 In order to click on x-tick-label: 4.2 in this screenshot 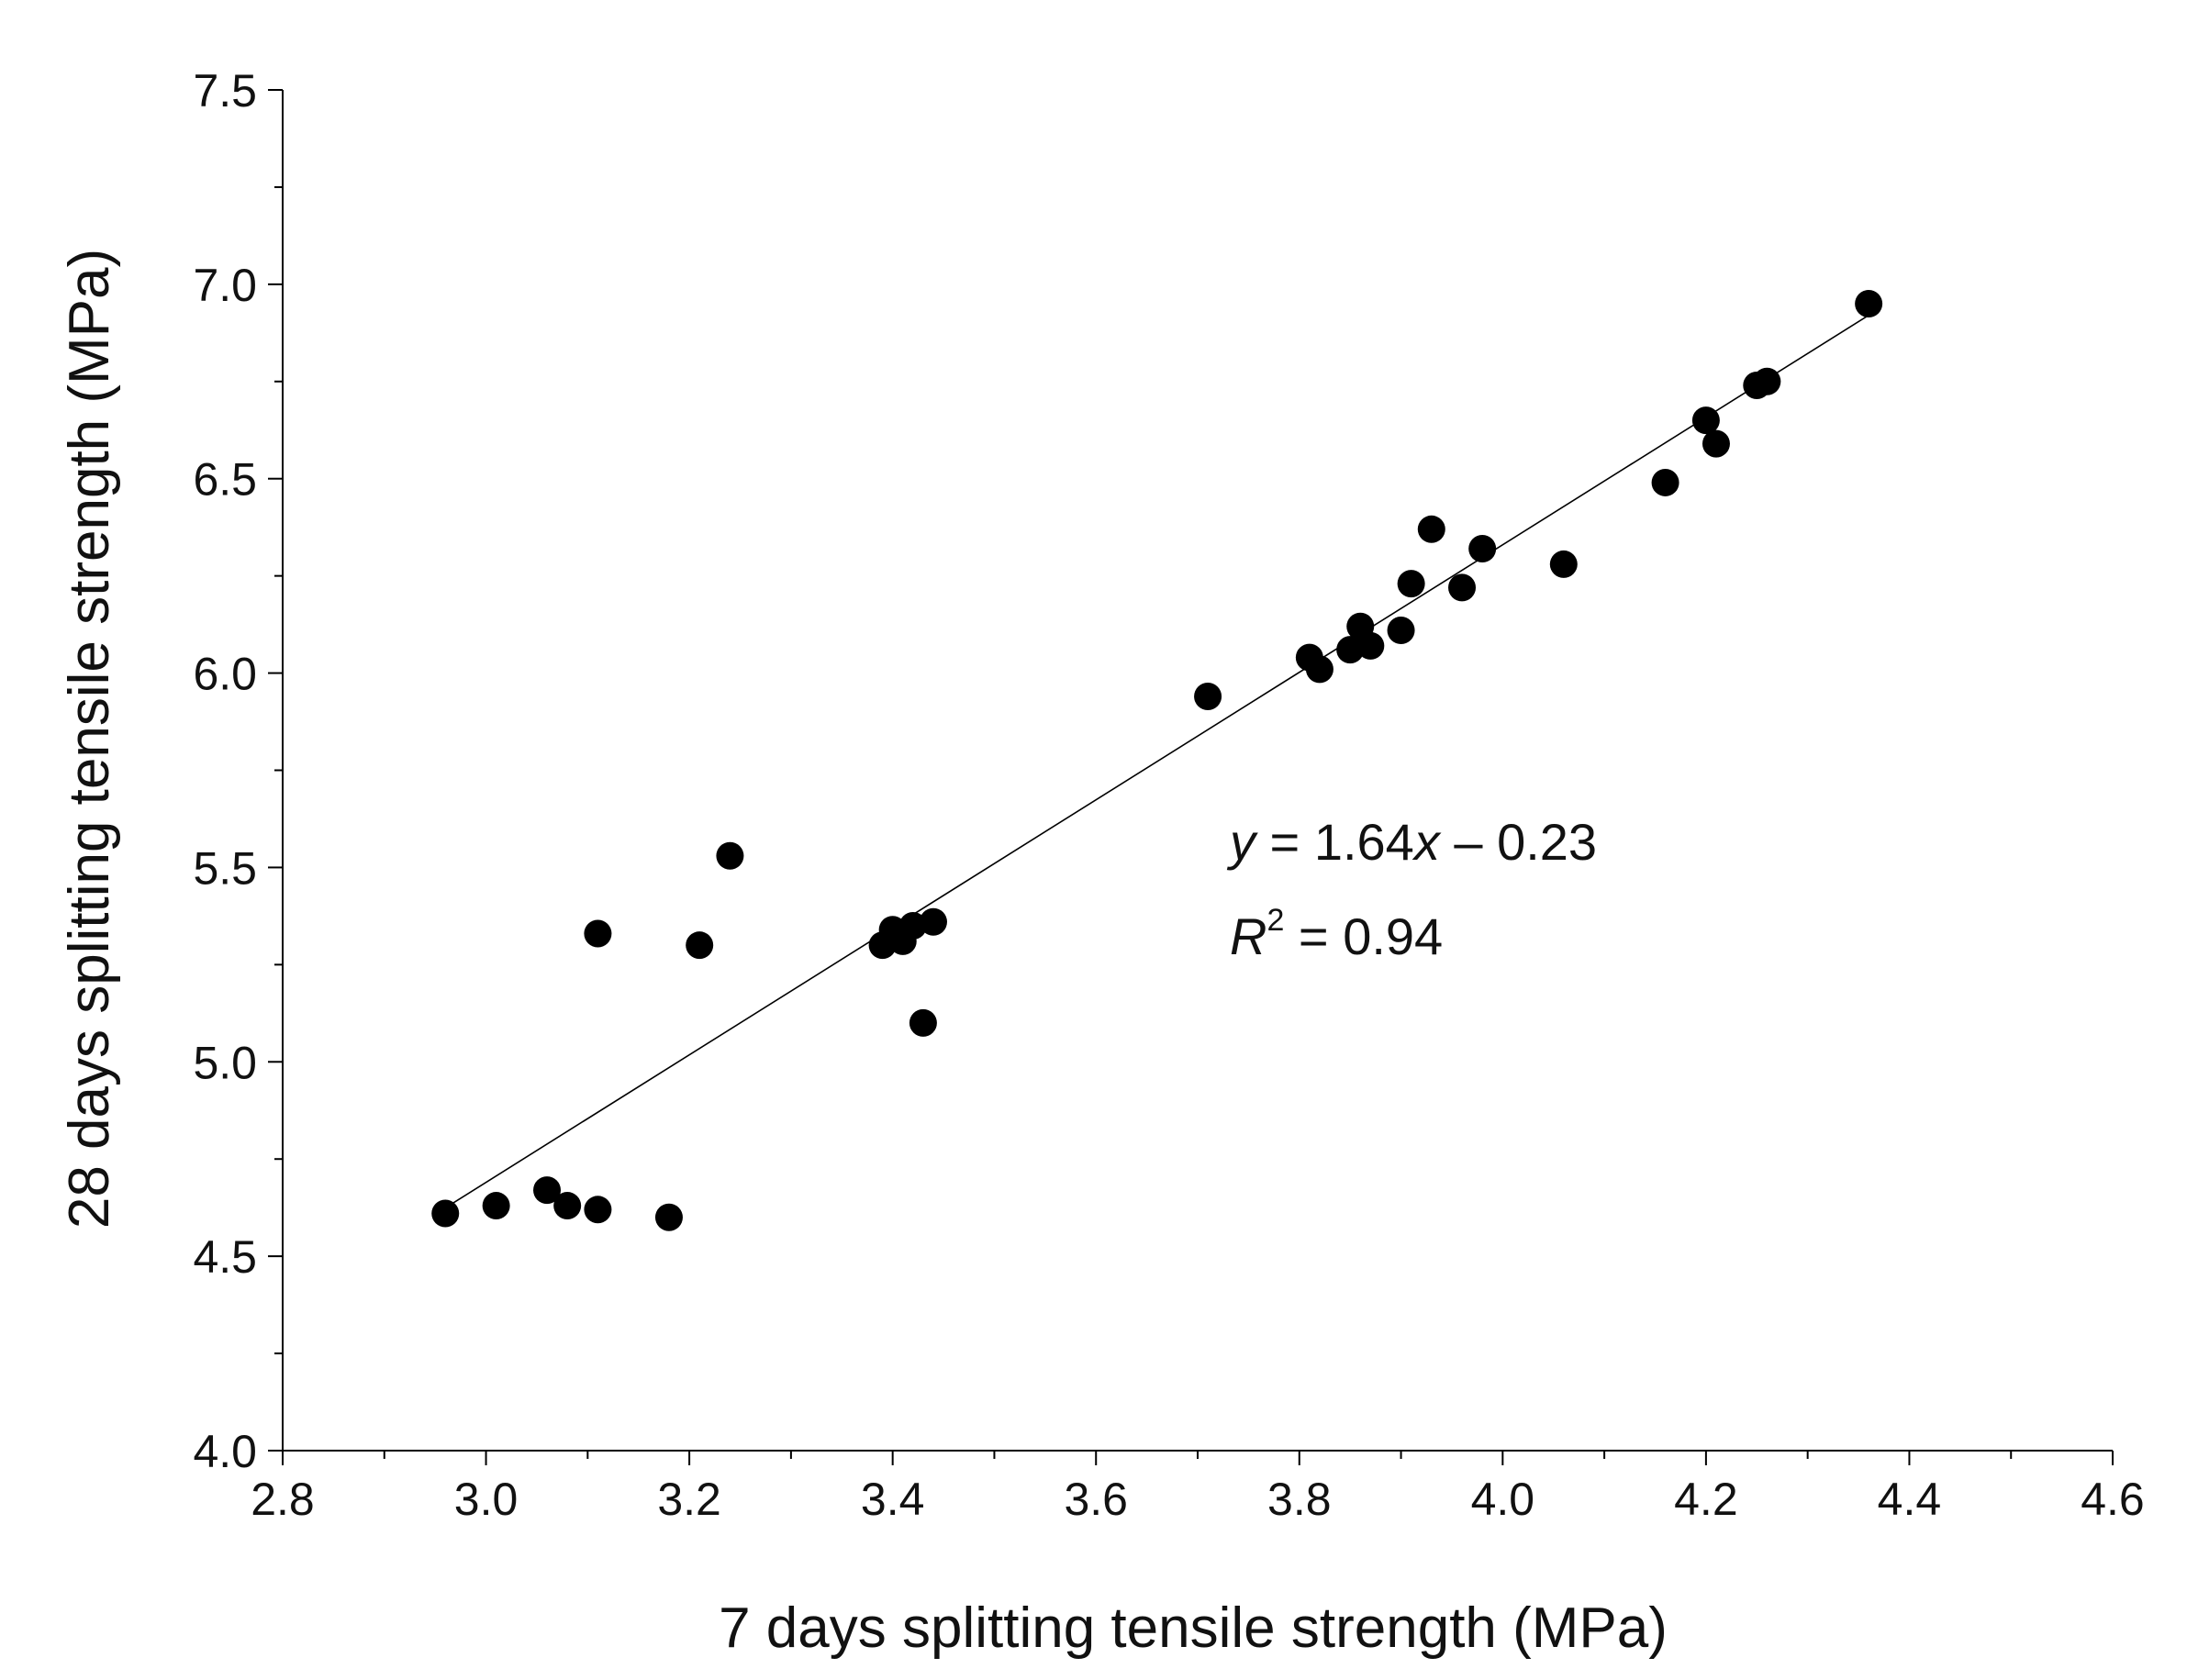, I will do `click(1706, 1499)`.